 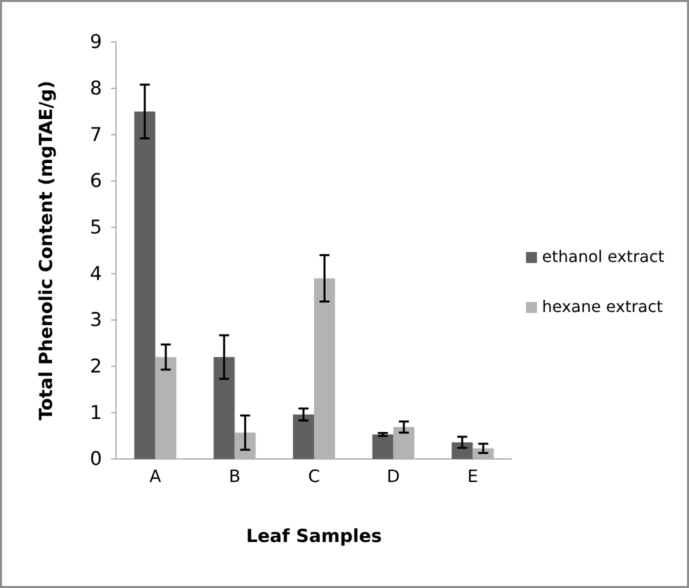 What do you see at coordinates (602, 306) in the screenshot?
I see `legend-label: hexane extract` at bounding box center [602, 306].